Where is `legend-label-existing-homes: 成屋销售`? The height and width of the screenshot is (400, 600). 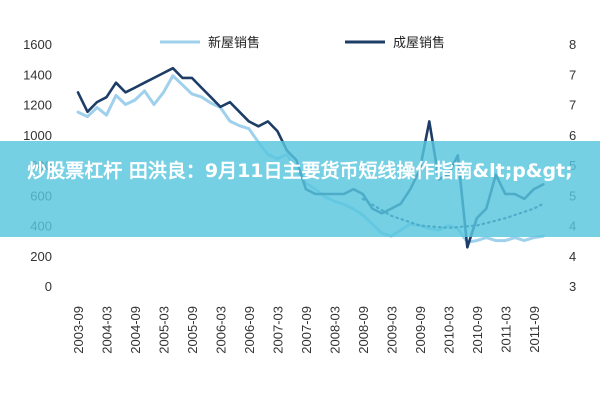
legend-label-existing-homes: 成屋销售 is located at coordinates (419, 43).